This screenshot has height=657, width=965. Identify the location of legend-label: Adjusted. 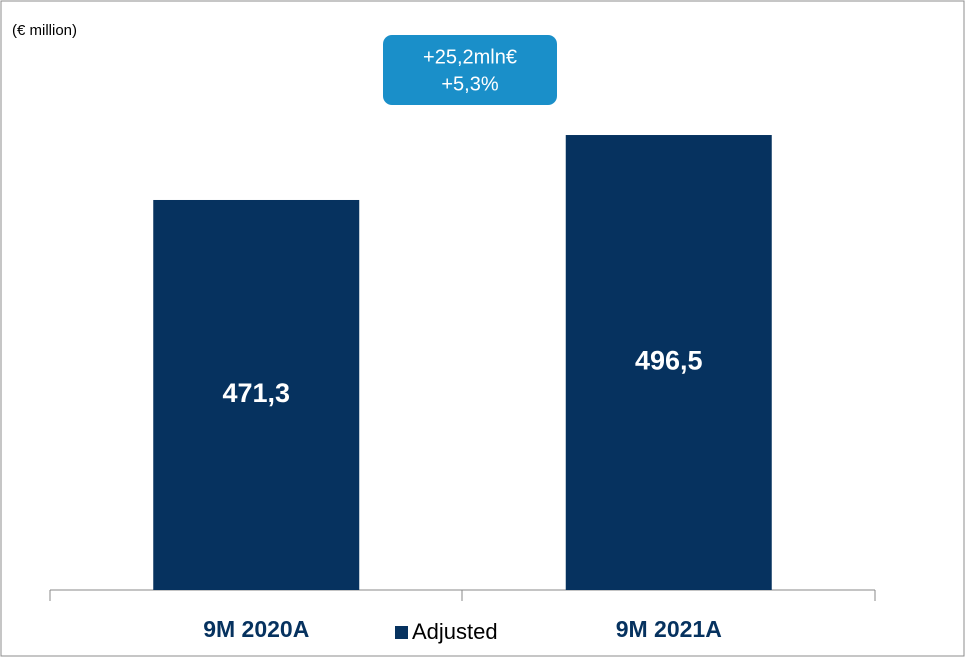
(455, 631).